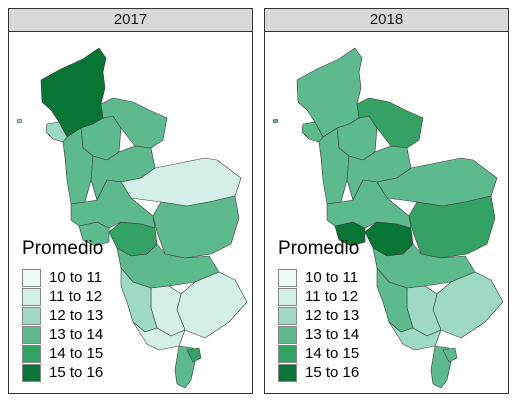 The image size is (517, 403). Describe the element at coordinates (130, 20) in the screenshot. I see `panel-title: 2017` at that location.